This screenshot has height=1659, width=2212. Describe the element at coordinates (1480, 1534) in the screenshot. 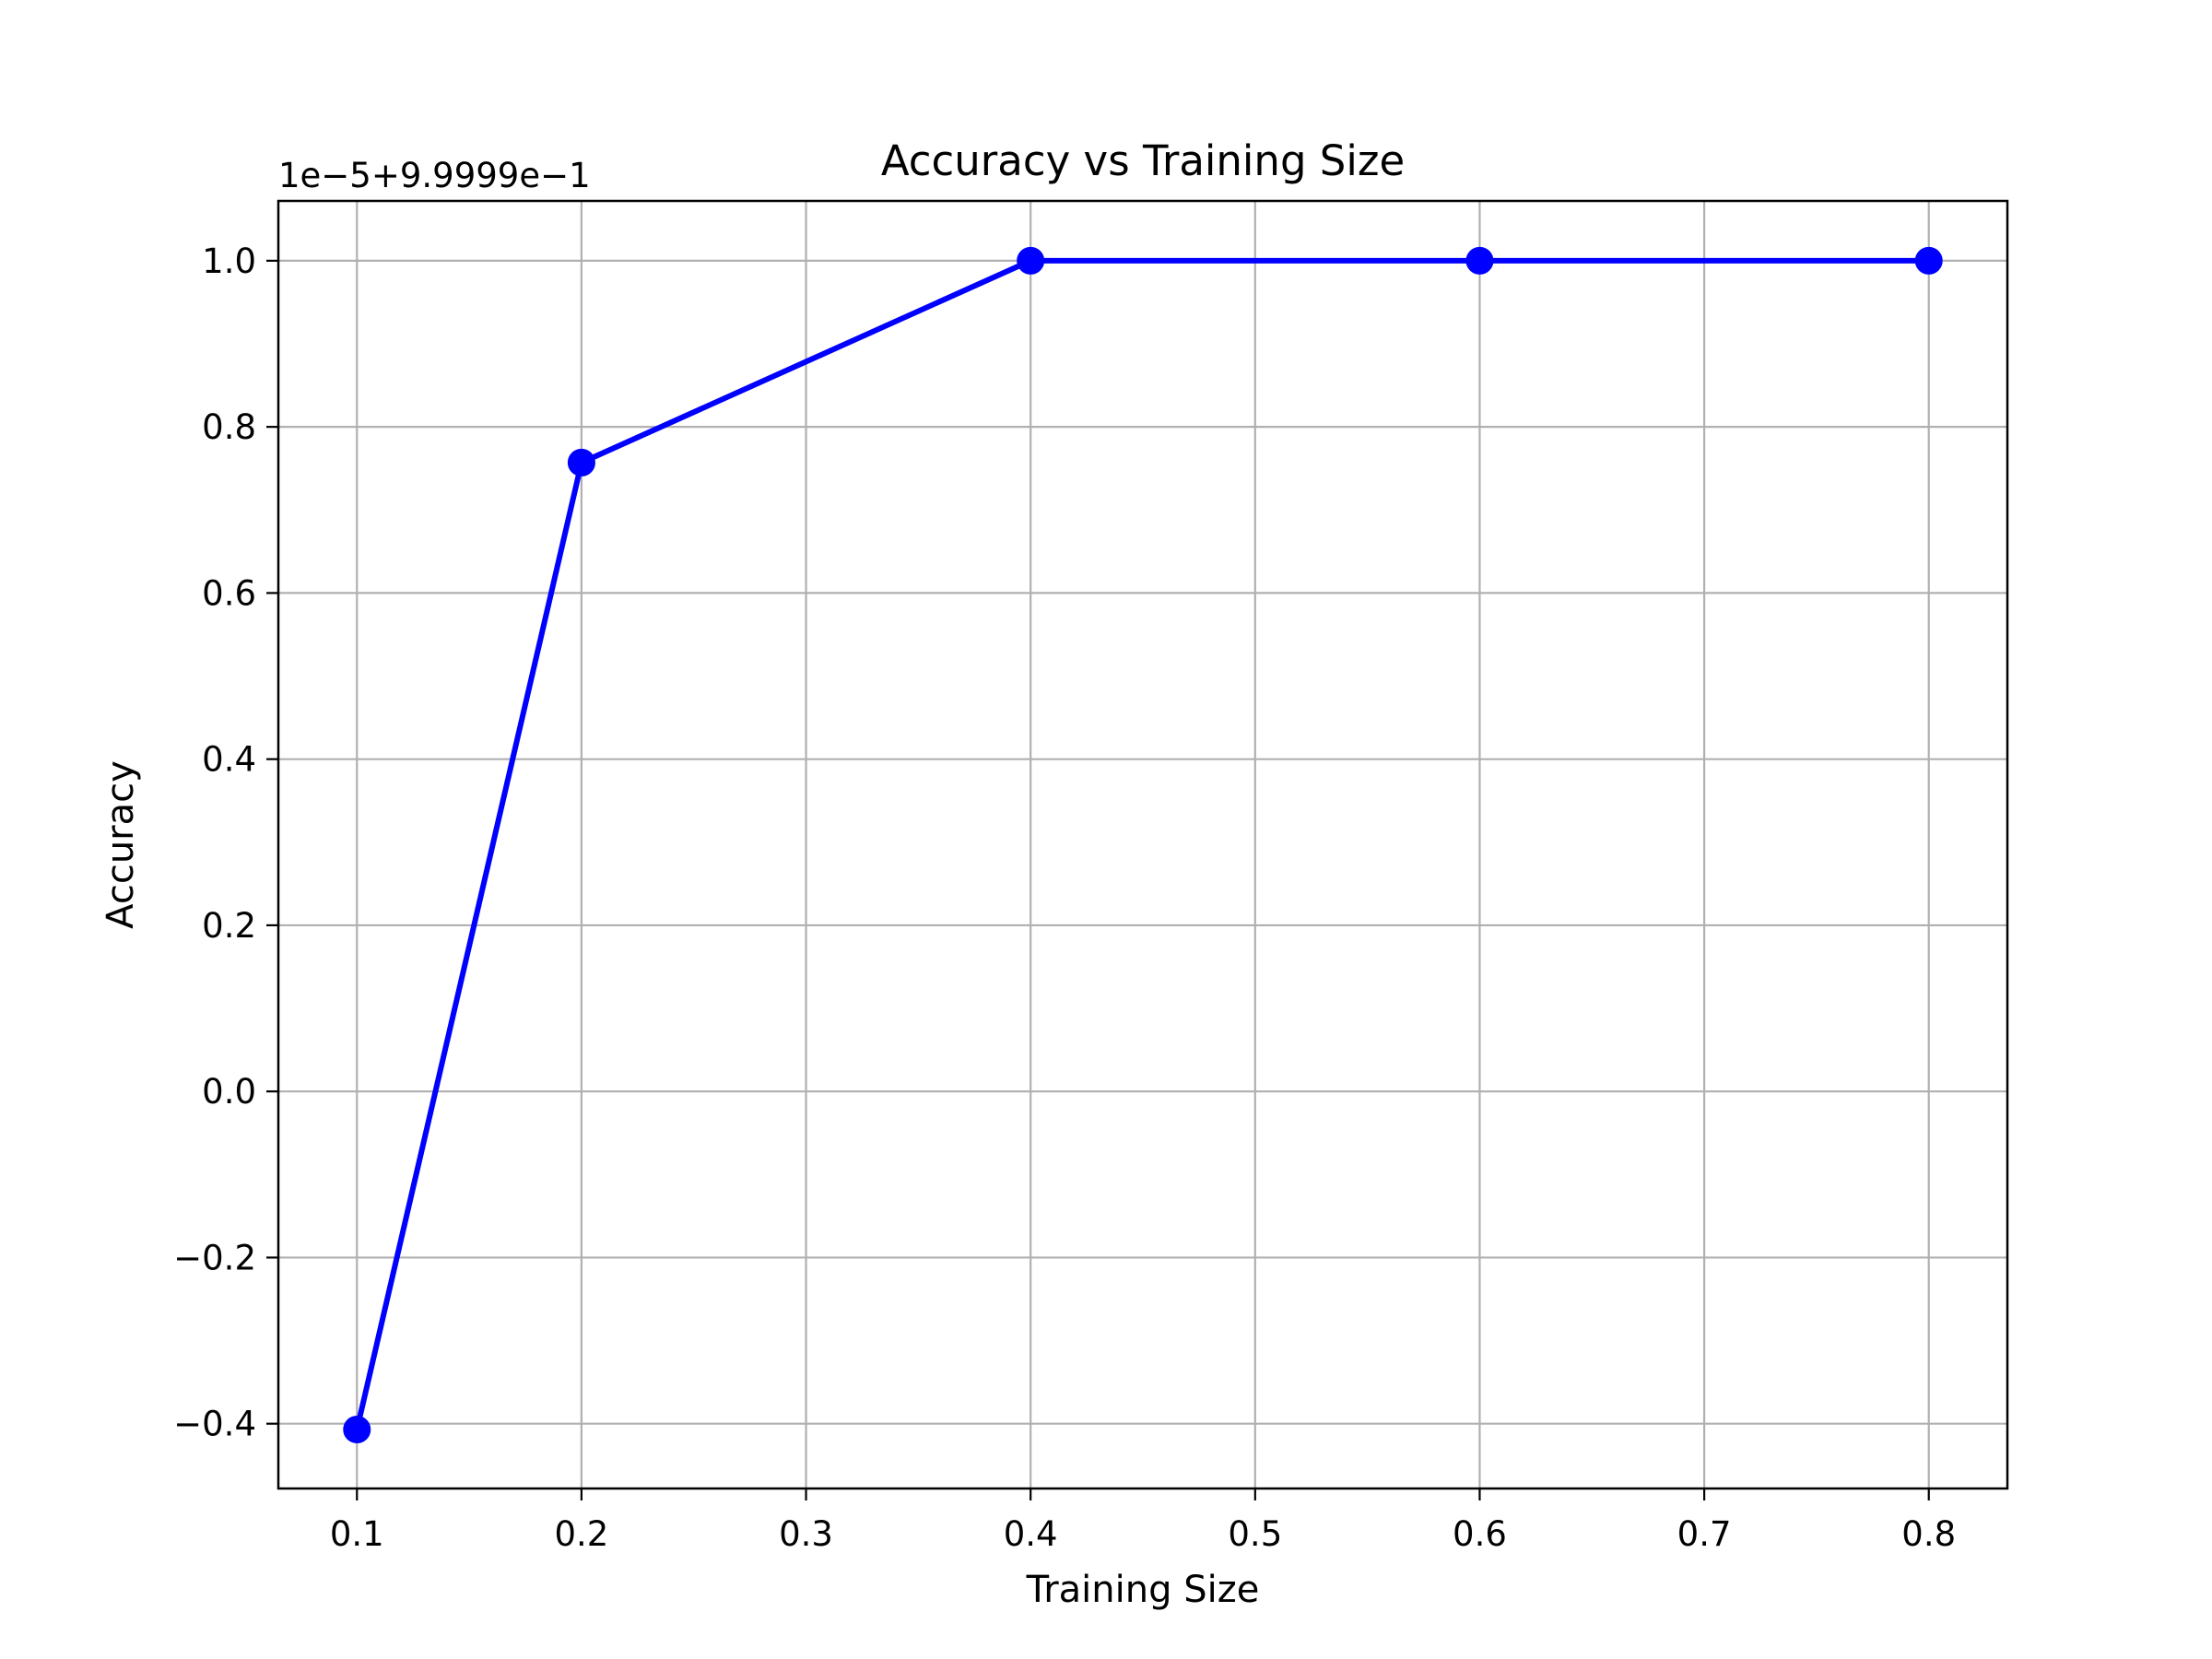

I see `x-tick-label: 0.6` at that location.